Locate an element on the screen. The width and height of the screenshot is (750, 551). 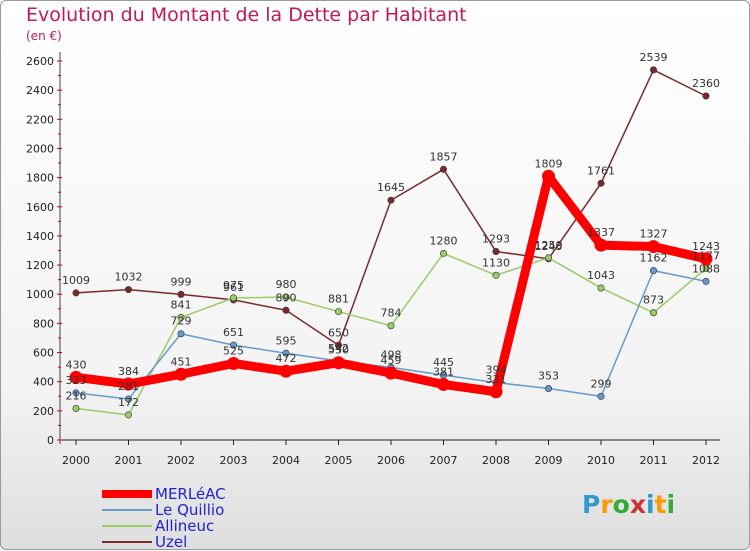
data-label-3: 1009 is located at coordinates (76, 280).